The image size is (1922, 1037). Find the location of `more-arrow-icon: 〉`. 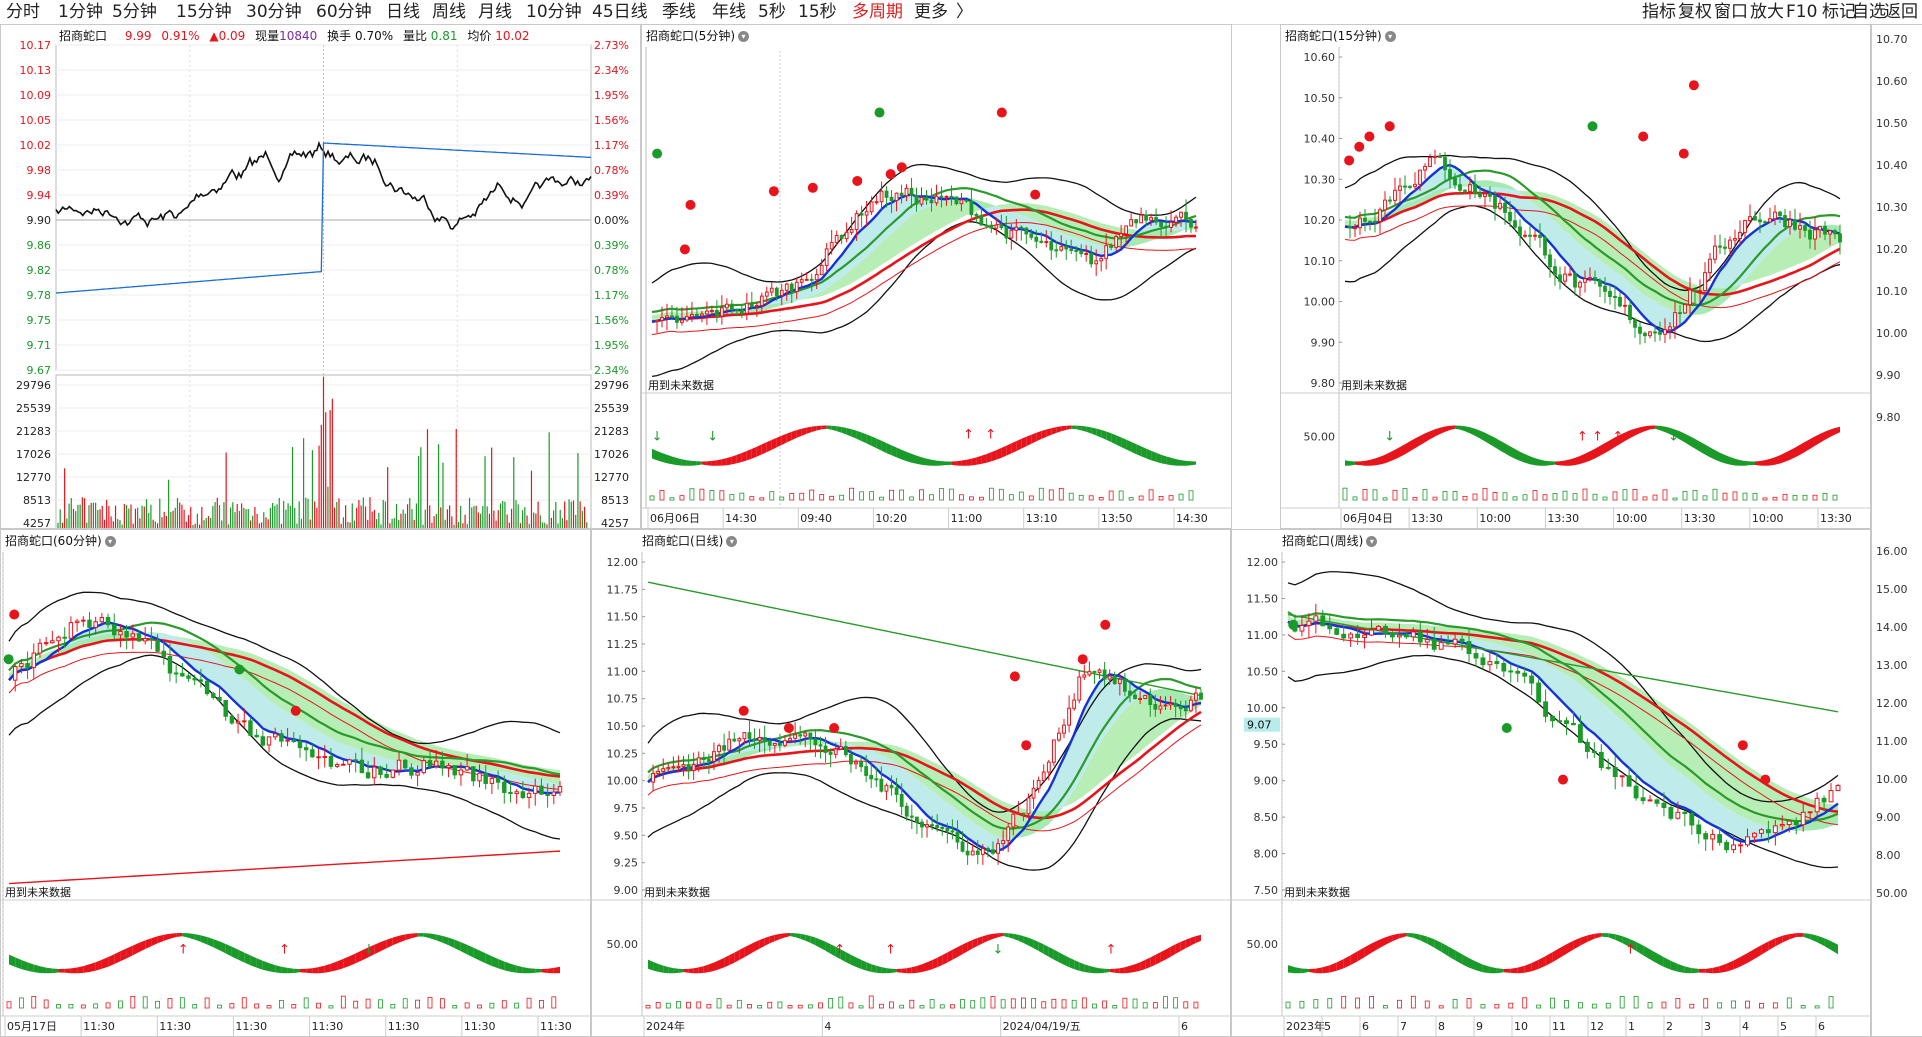

more-arrow-icon: 〉 is located at coordinates (964, 12).